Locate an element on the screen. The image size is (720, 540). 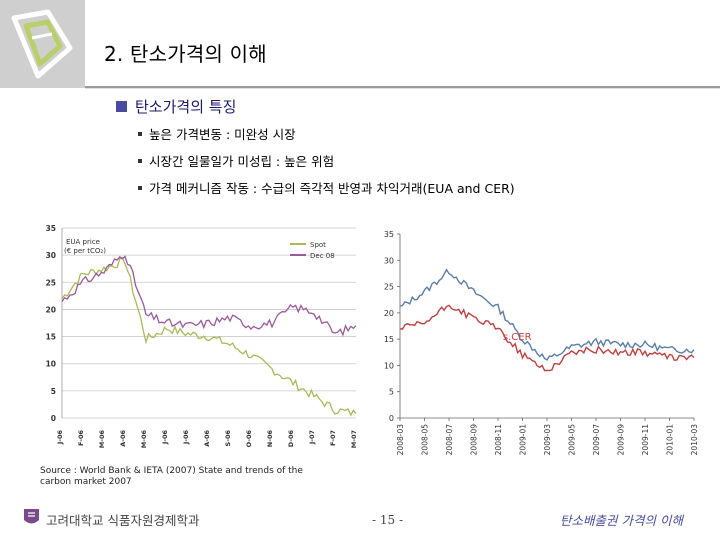
x-tick-label: 2008-07 is located at coordinates (449, 440).